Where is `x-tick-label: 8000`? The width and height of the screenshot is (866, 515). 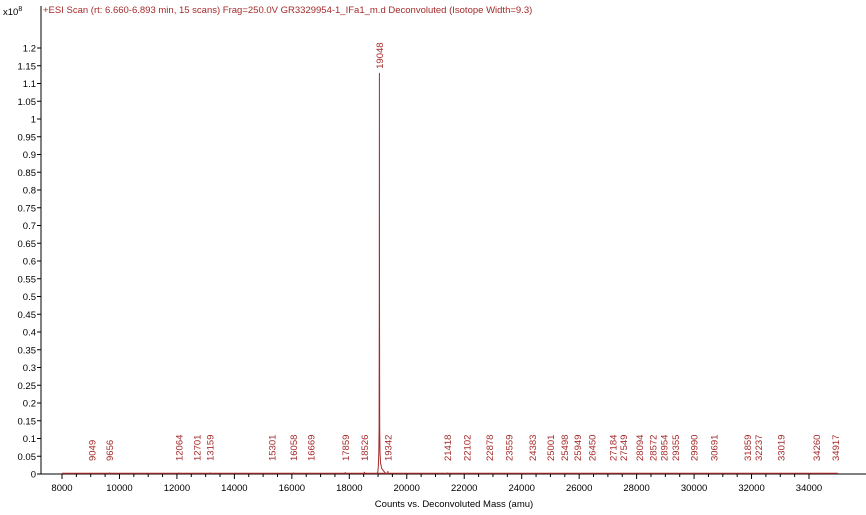 x-tick-label: 8000 is located at coordinates (61, 488).